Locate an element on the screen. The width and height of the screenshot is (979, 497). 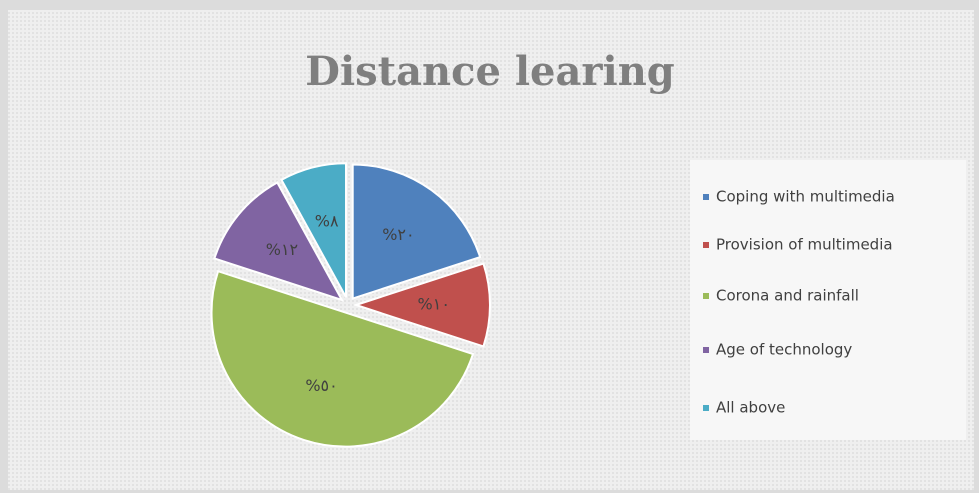
legend-label: Provision of multimedia is located at coordinates (804, 245).